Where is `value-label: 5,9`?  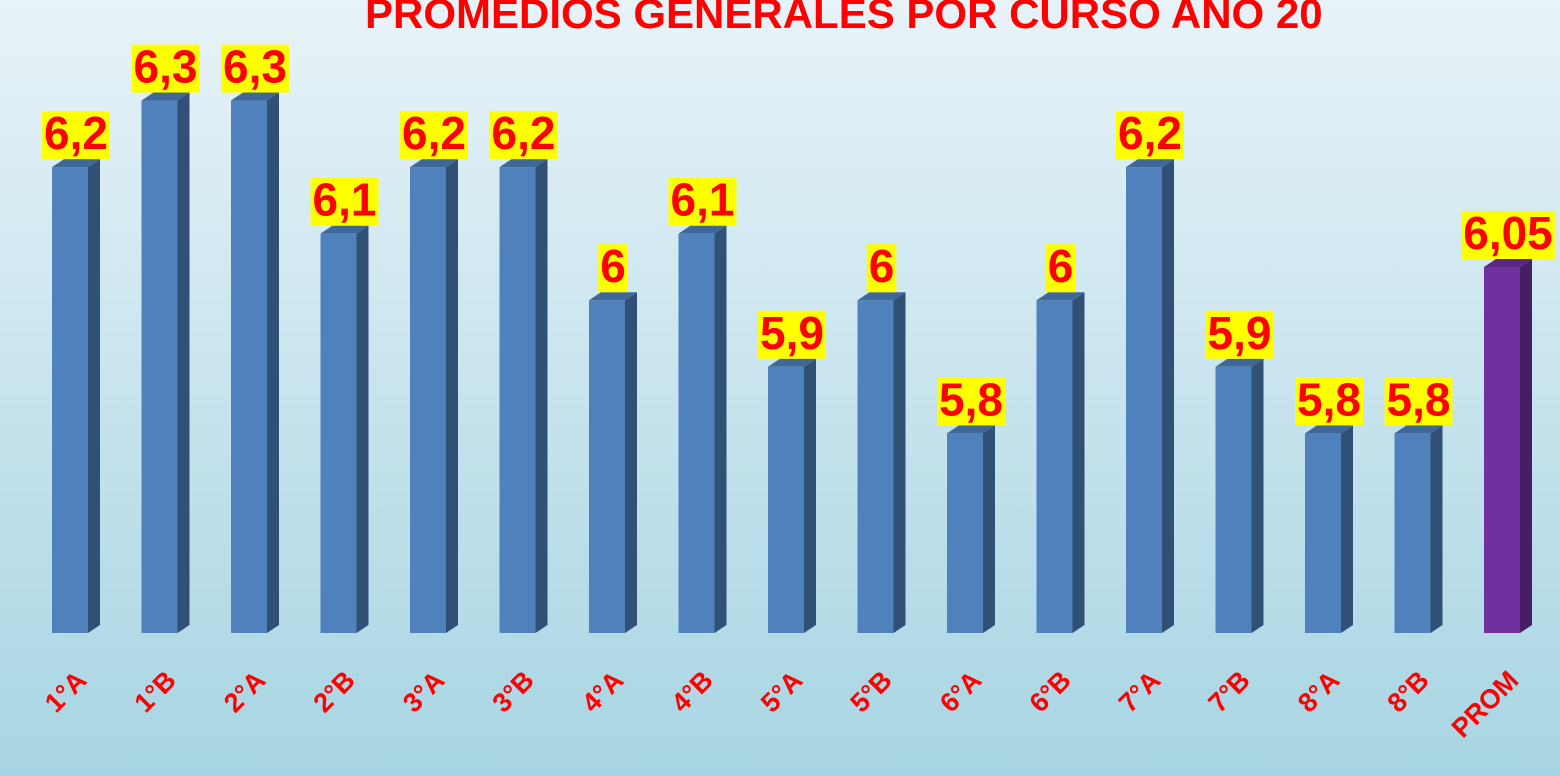
value-label: 5,9 is located at coordinates (1240, 333).